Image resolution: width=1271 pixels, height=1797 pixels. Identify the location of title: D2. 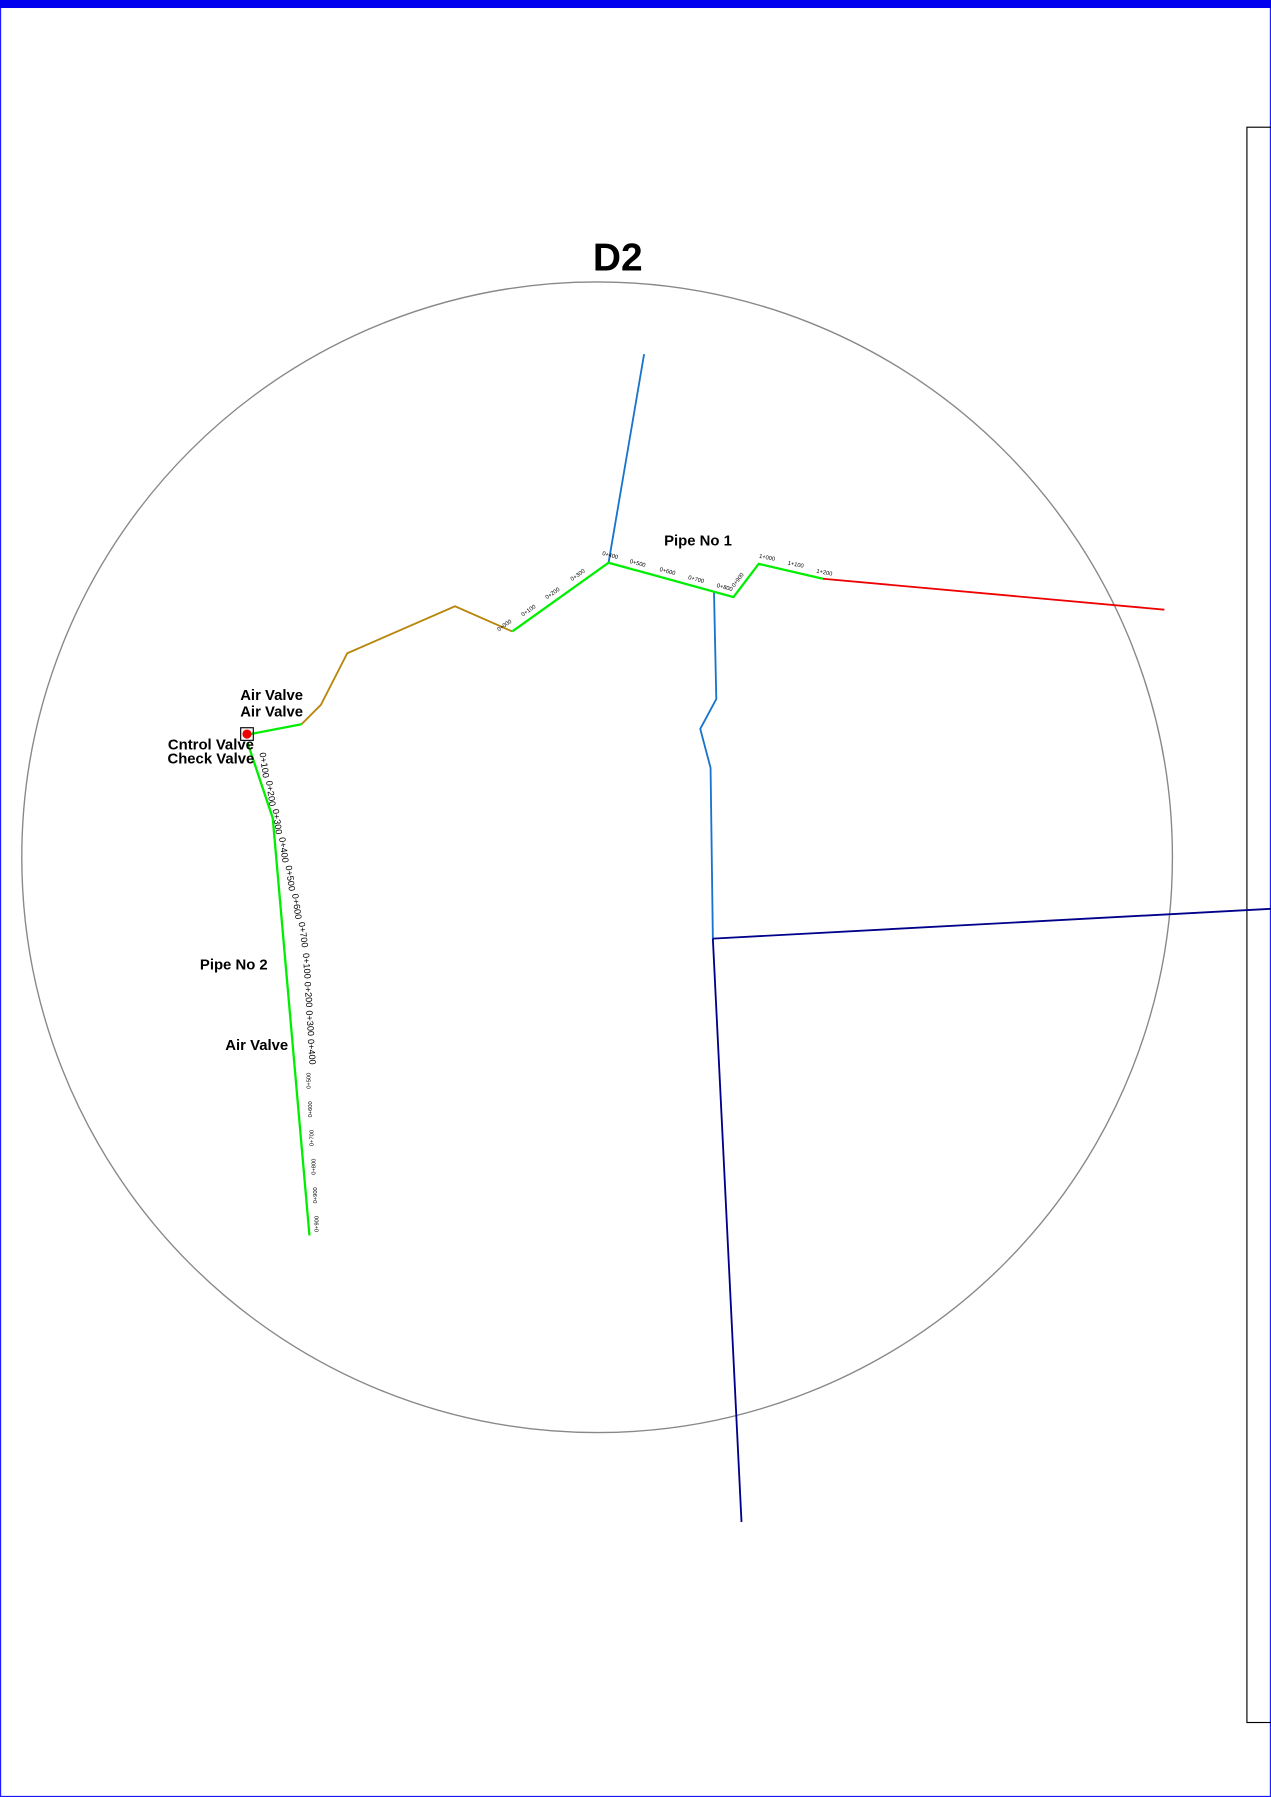
(618, 257).